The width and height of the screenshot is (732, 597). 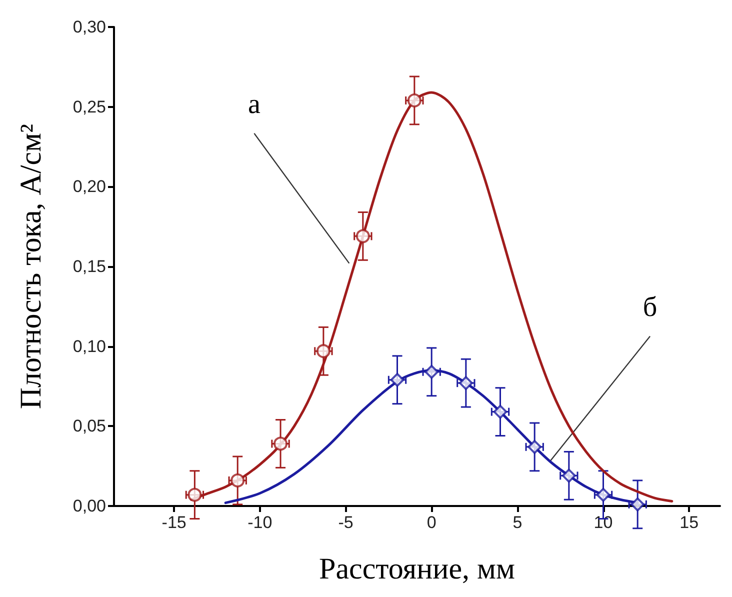 What do you see at coordinates (417, 569) in the screenshot?
I see `x-axis-title: Расстояние, мм` at bounding box center [417, 569].